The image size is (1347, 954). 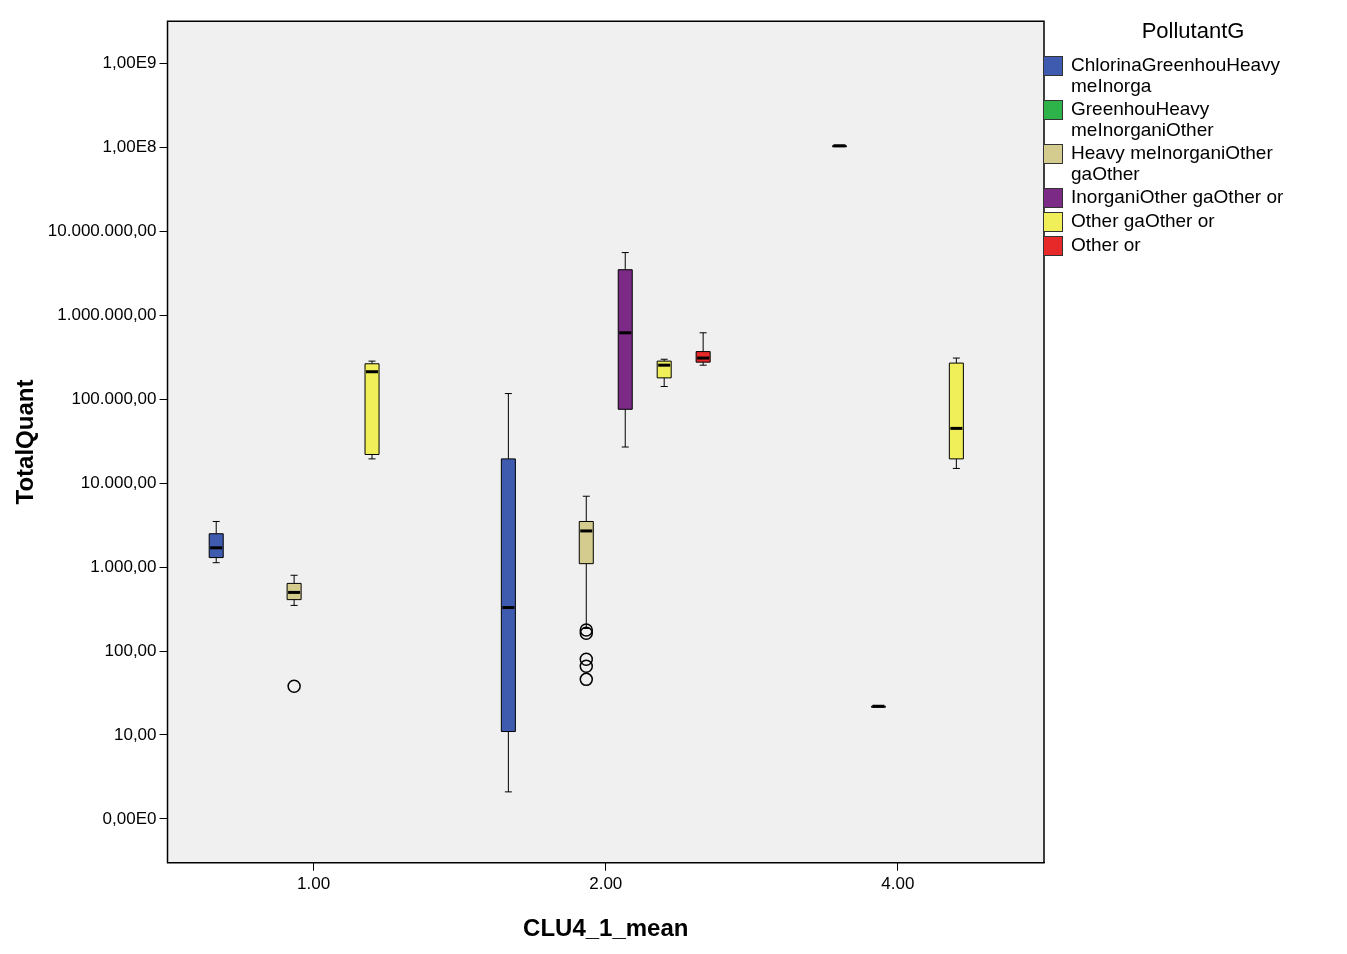 I want to click on y-tick-label: 100,00, so click(x=130, y=650).